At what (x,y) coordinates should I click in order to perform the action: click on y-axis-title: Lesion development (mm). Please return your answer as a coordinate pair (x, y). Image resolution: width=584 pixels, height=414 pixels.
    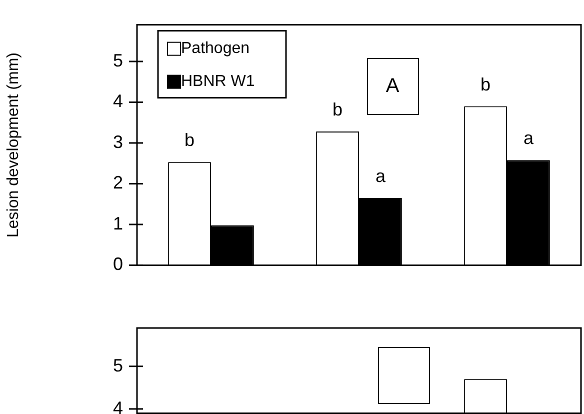
    Looking at the image, I should click on (13, 145).